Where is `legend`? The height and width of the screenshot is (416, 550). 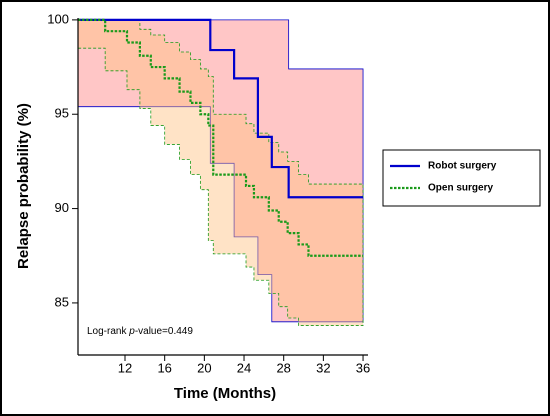 legend is located at coordinates (461, 178).